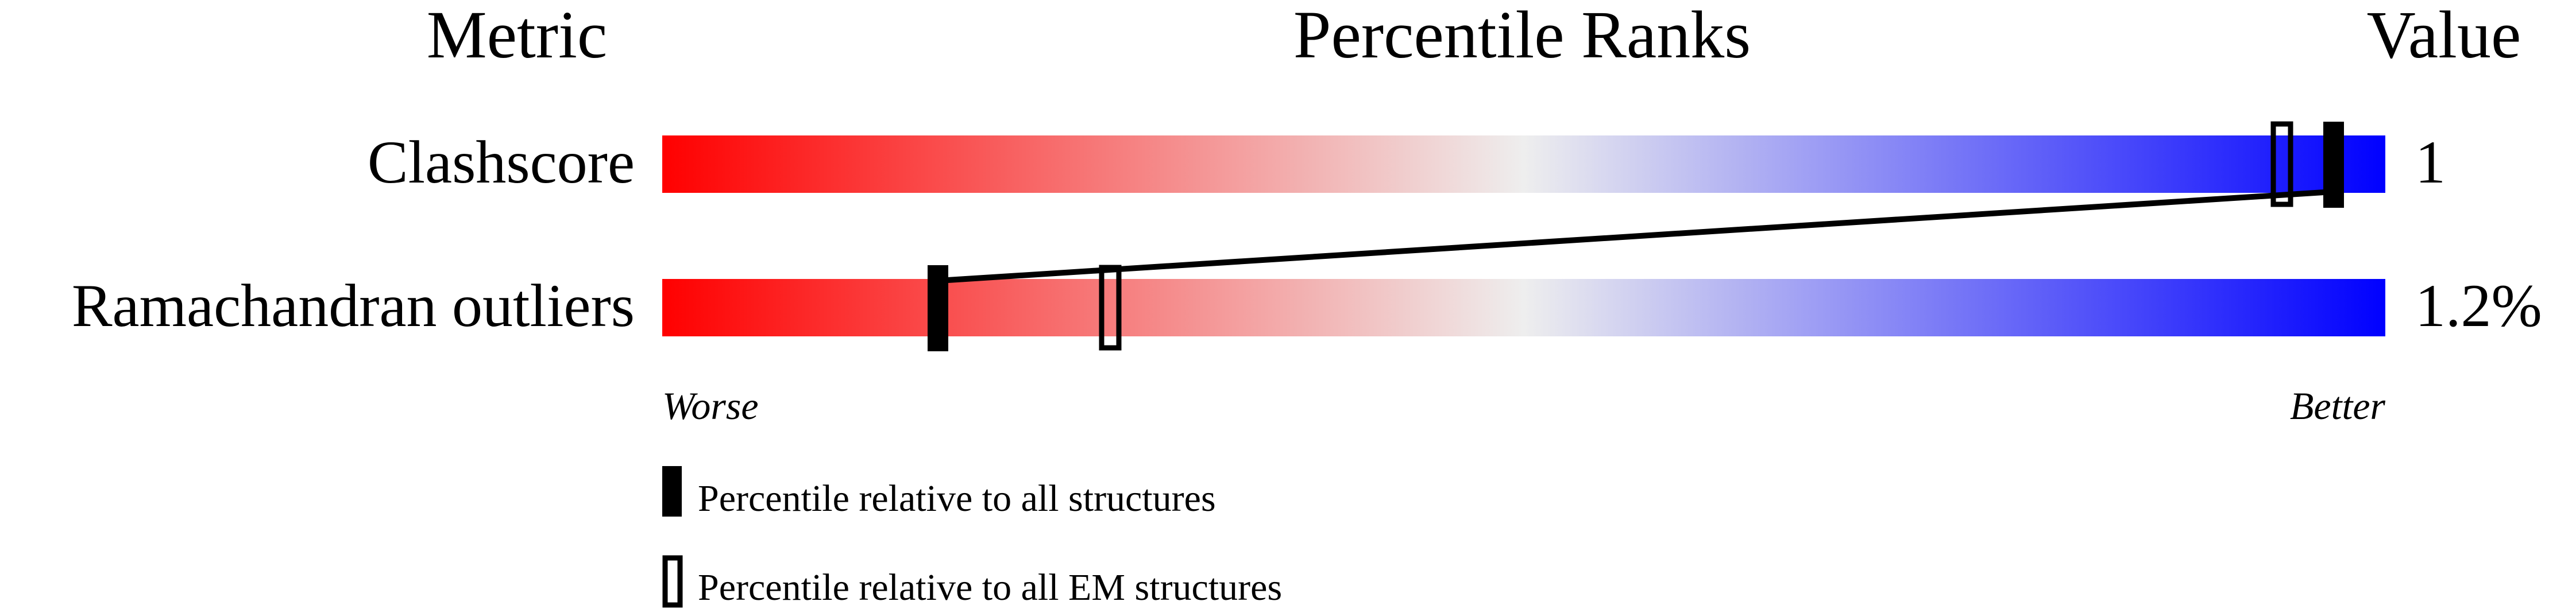  I want to click on legend-open-marker, so click(672, 581).